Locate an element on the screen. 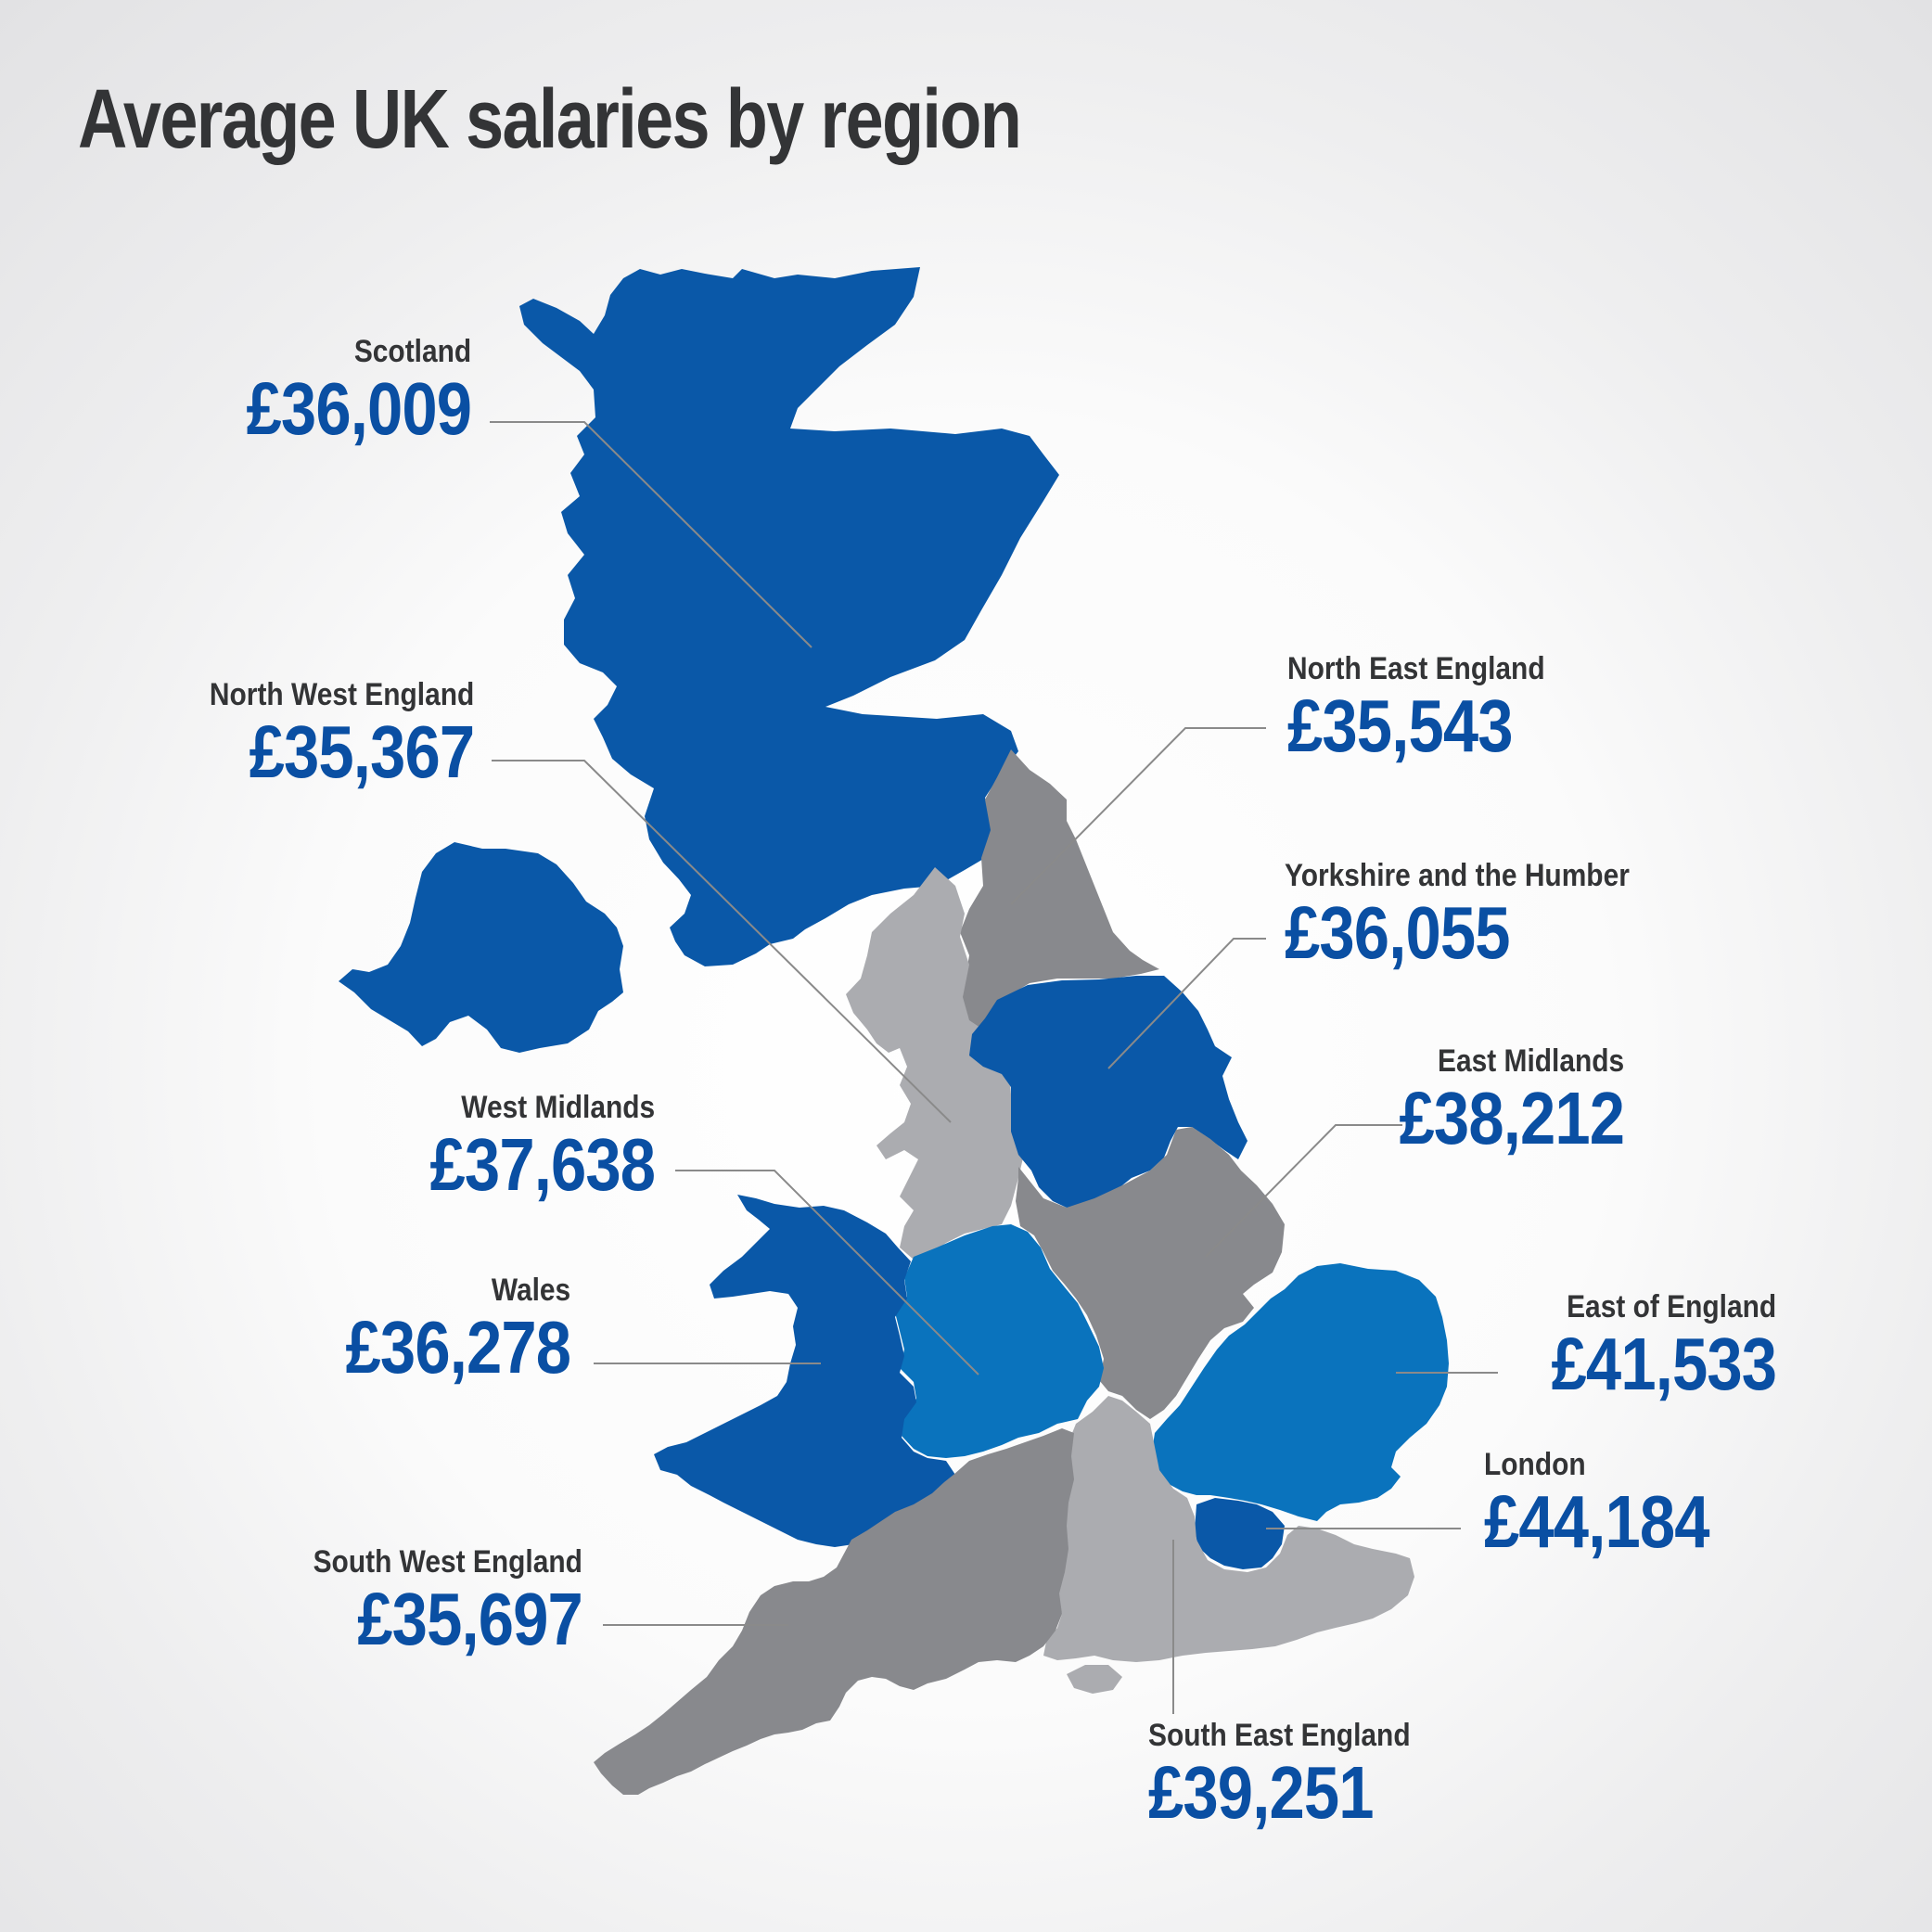 This screenshot has width=1932, height=1932. label-scotland: Scotland £36,009 is located at coordinates (341, 392).